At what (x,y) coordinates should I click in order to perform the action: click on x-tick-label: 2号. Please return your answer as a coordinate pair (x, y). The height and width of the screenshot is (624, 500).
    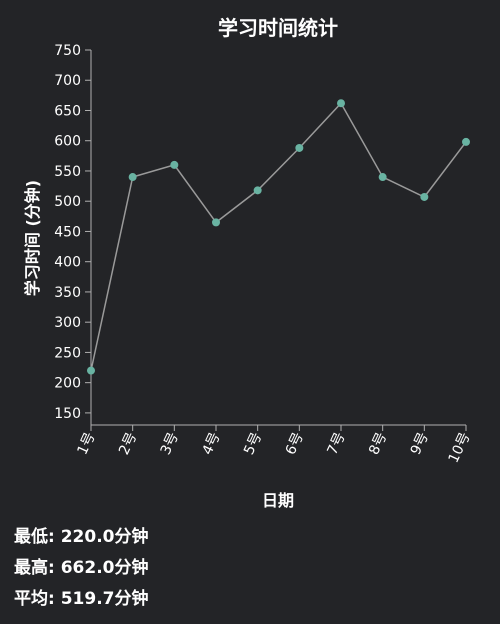
    Looking at the image, I should click on (128, 444).